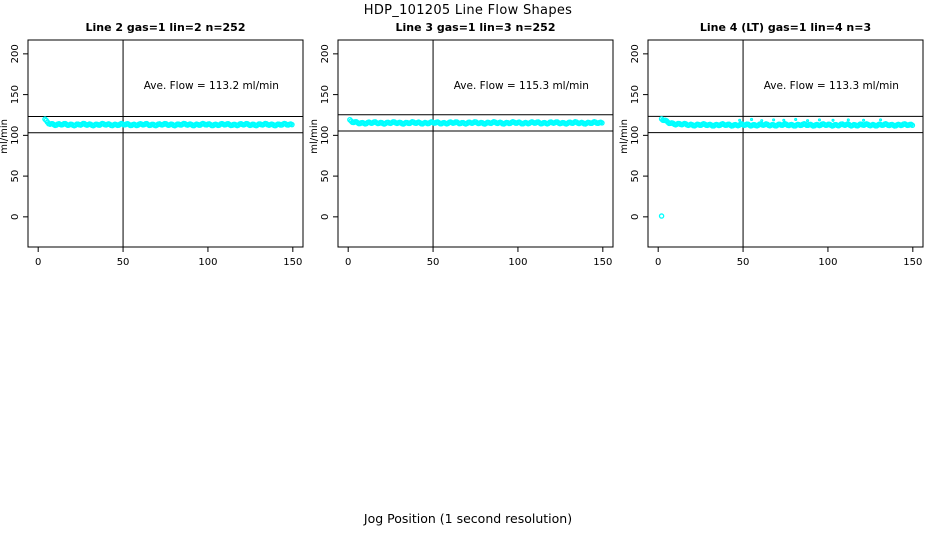  What do you see at coordinates (165, 27) in the screenshot?
I see `panel-title: Line 2 gas=1 lin=2 n=252` at bounding box center [165, 27].